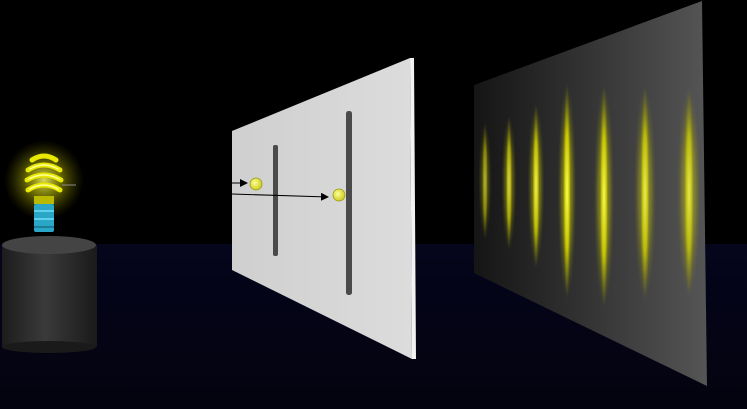  Describe the element at coordinates (44, 180) in the screenshot. I see `bulb-glow` at that location.